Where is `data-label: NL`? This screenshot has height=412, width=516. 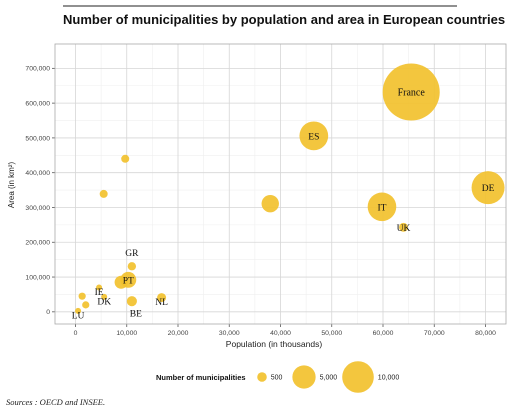
data-label: NL is located at coordinates (161, 303).